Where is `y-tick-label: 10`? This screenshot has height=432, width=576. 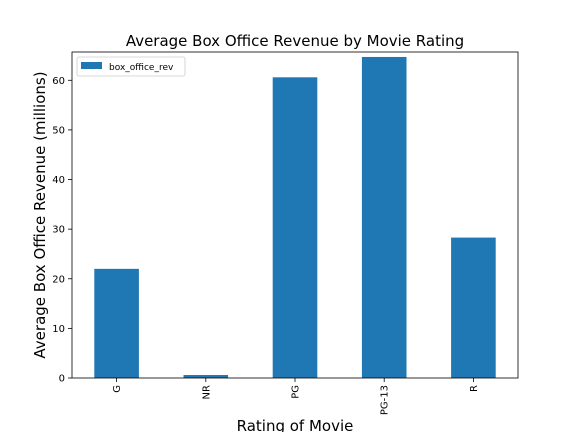
y-tick-label: 10 is located at coordinates (58, 329).